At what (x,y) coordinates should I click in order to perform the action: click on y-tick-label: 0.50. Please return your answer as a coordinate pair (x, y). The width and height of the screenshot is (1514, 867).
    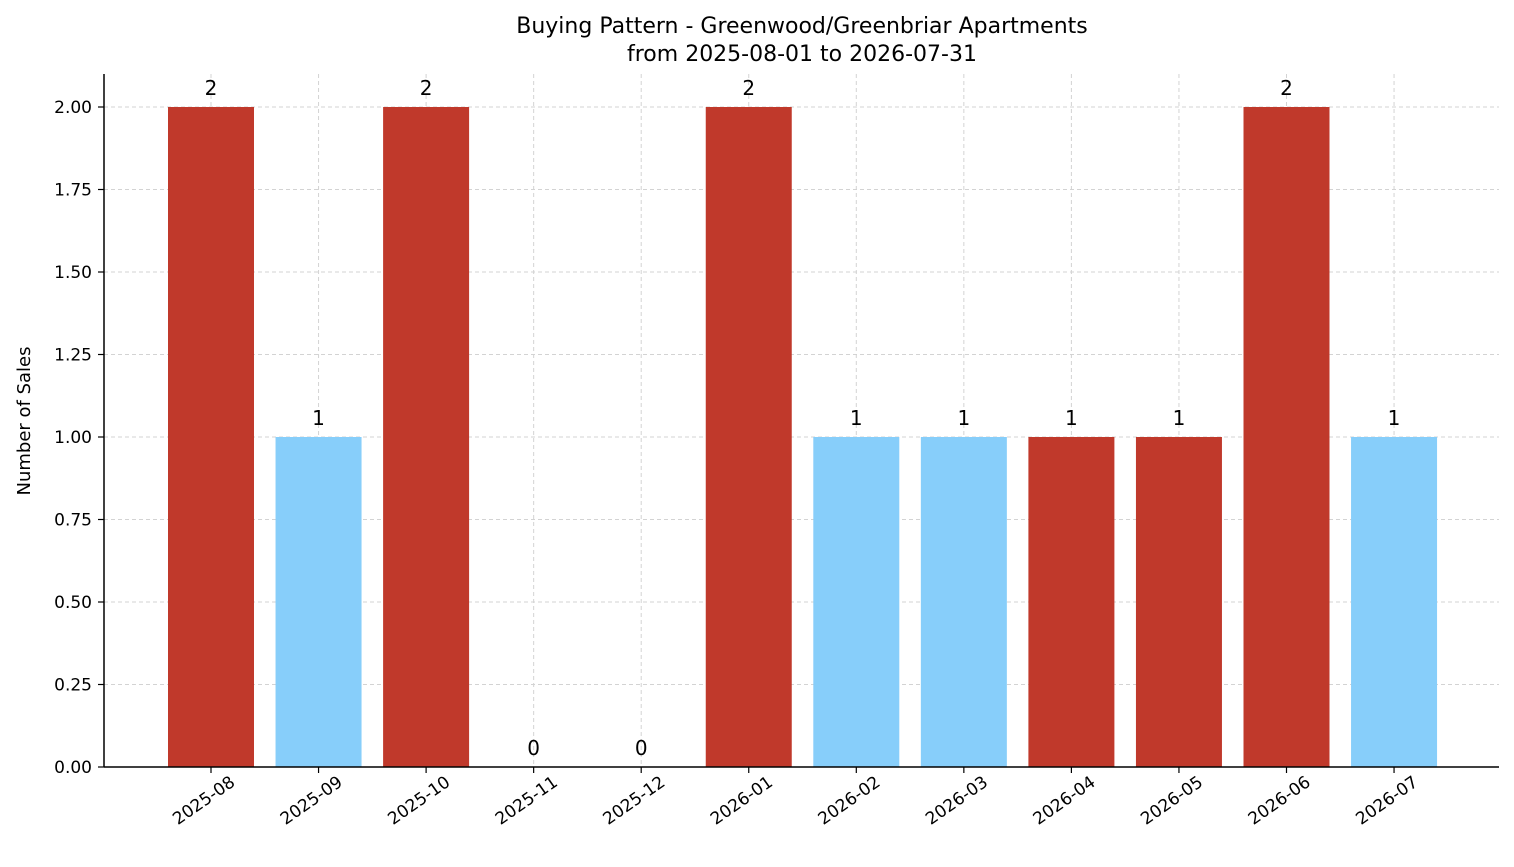
    Looking at the image, I should click on (73, 603).